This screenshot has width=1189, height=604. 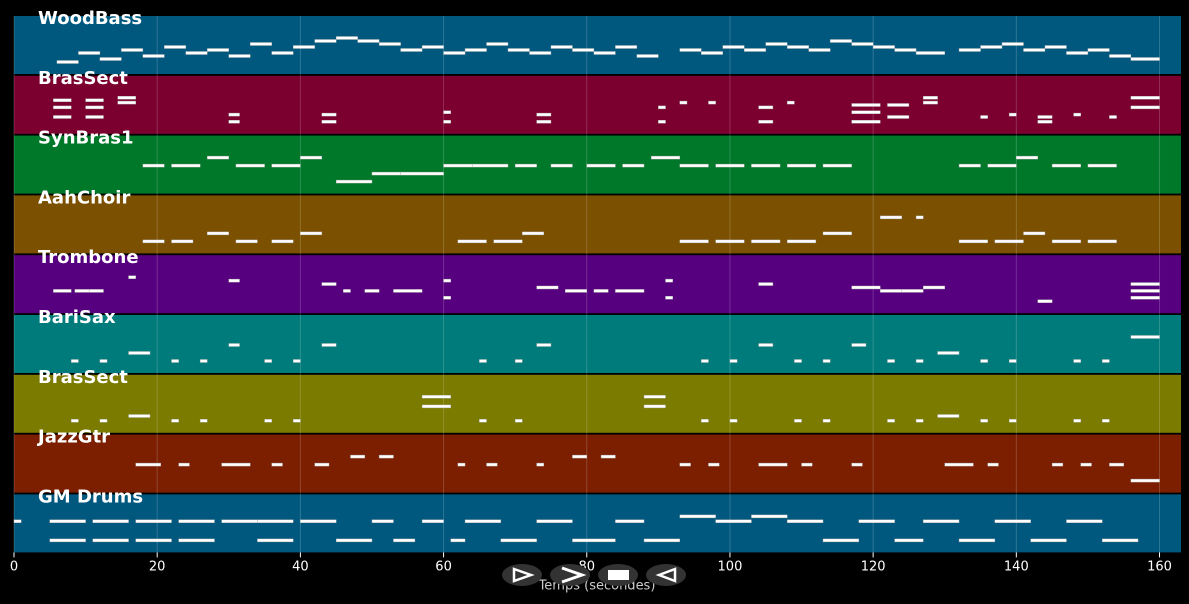 What do you see at coordinates (443, 567) in the screenshot?
I see `x-tick-label: 60` at bounding box center [443, 567].